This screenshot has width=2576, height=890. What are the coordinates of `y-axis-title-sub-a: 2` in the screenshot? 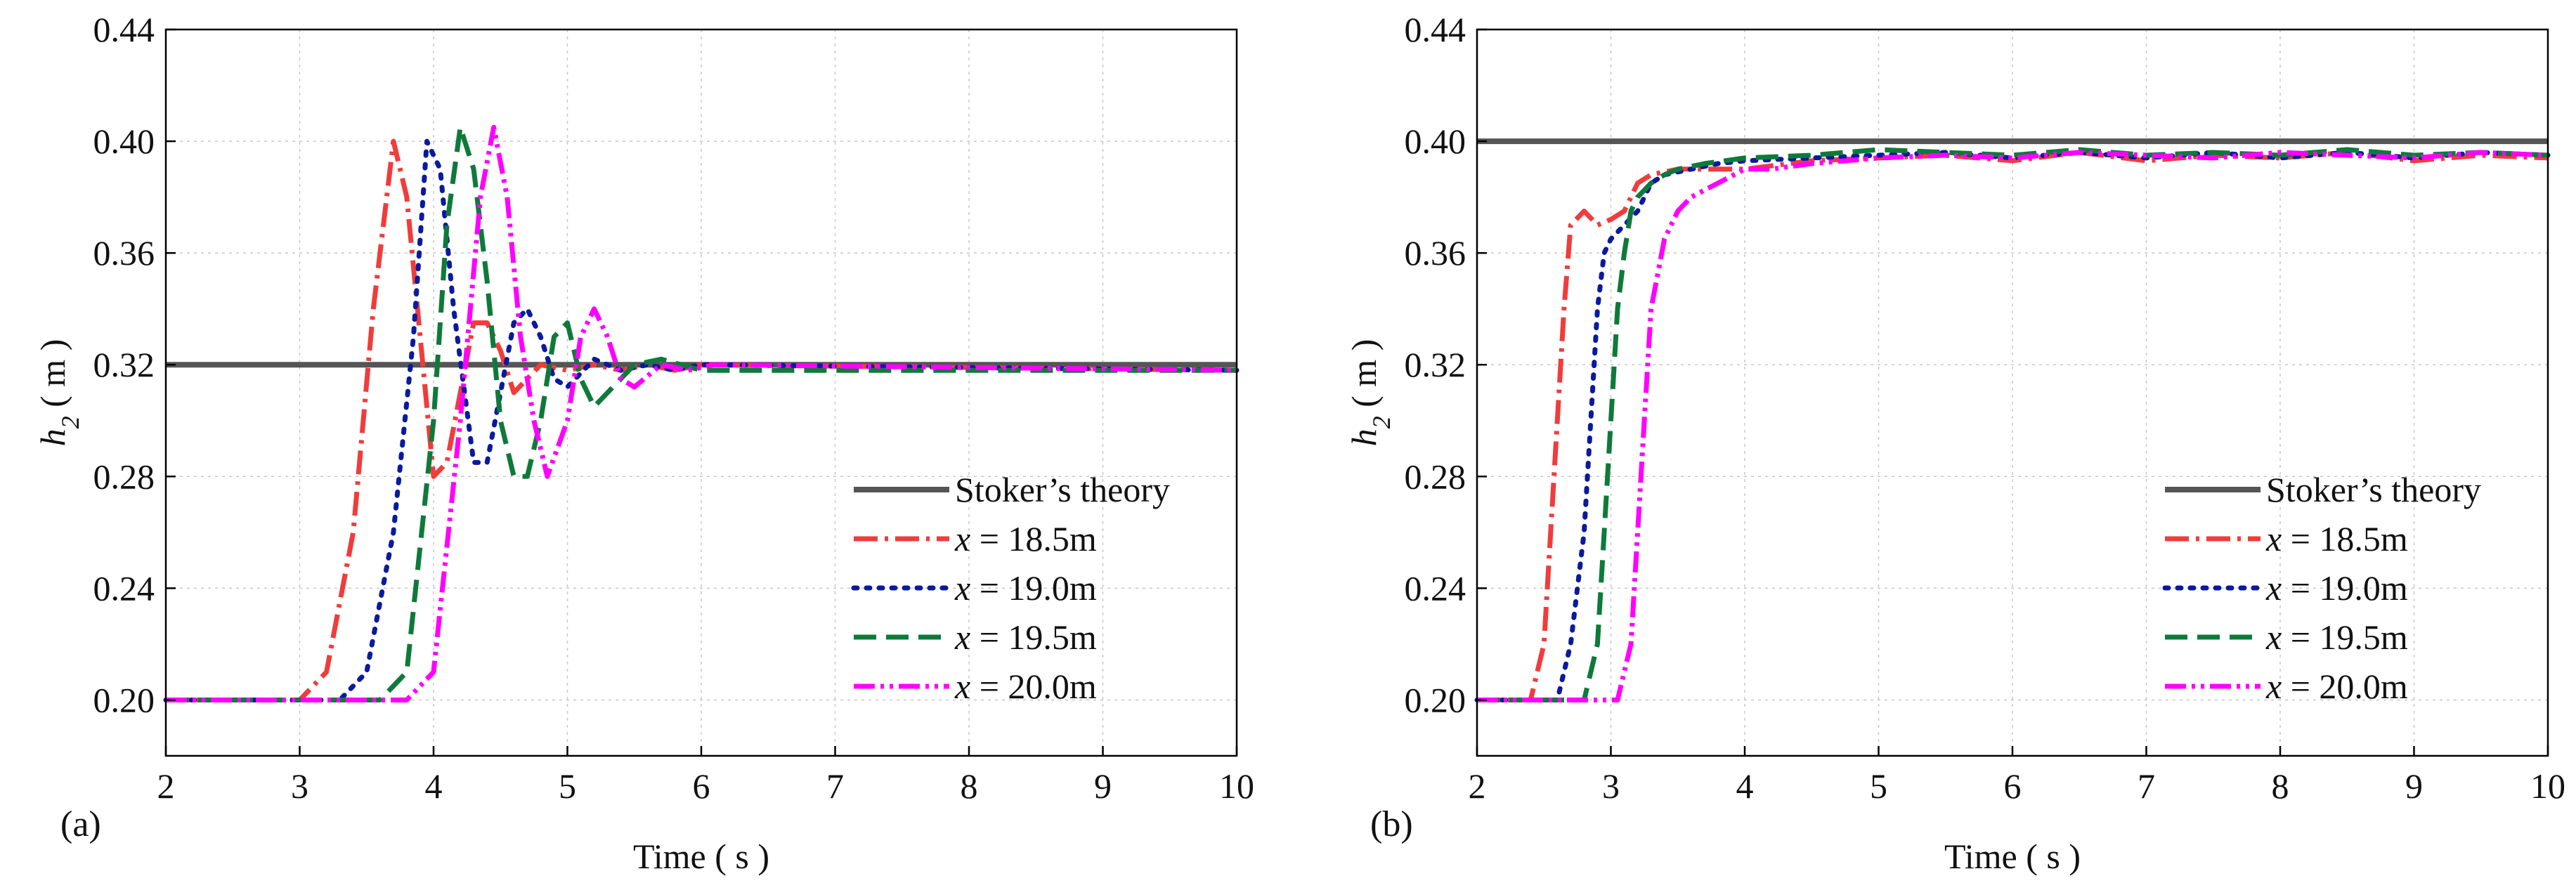 It's located at (70, 422).